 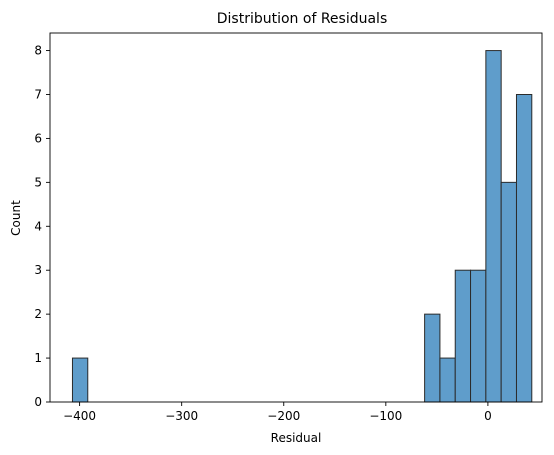 What do you see at coordinates (302, 19) in the screenshot?
I see `chart-title: Distribution of Residuals` at bounding box center [302, 19].